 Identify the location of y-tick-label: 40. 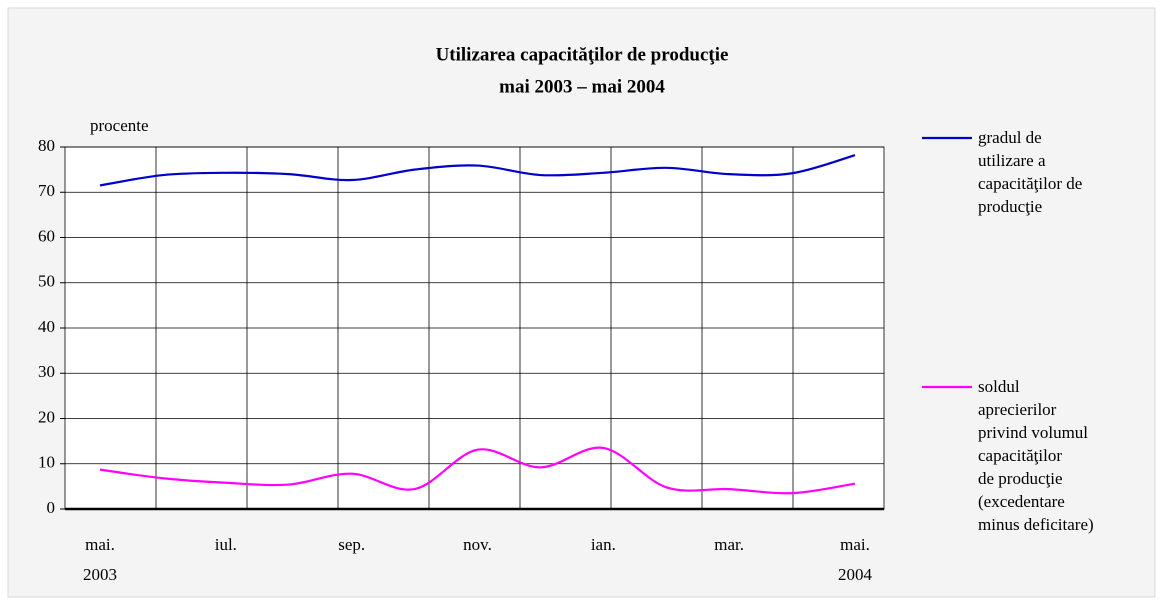
(46, 326).